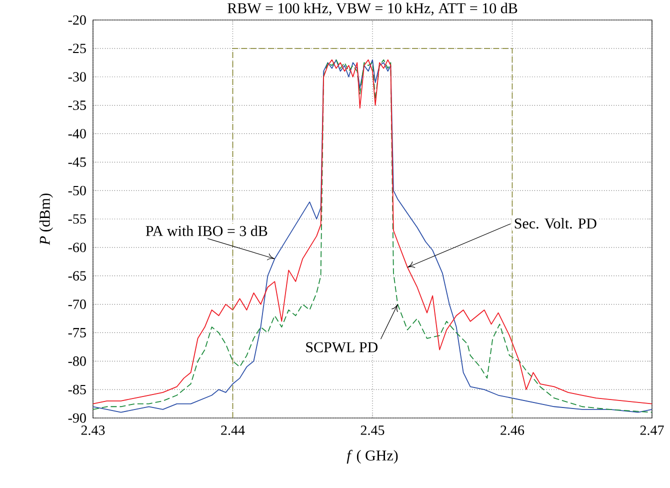 The height and width of the screenshot is (488, 670). Describe the element at coordinates (77, 276) in the screenshot. I see `y-tick-label: -65` at that location.